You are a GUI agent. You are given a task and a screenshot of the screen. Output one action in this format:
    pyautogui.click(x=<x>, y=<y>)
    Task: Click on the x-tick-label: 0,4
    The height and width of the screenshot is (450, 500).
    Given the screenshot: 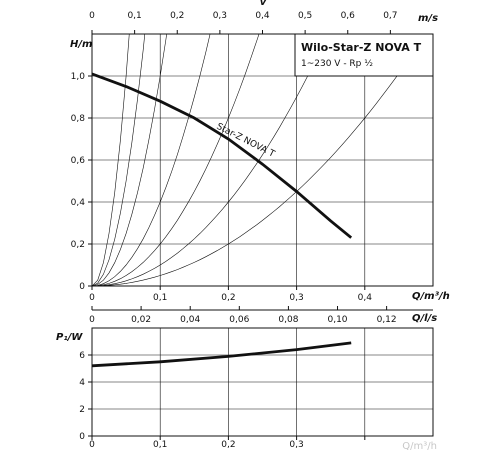 What is the action you would take?
    pyautogui.click(x=365, y=298)
    